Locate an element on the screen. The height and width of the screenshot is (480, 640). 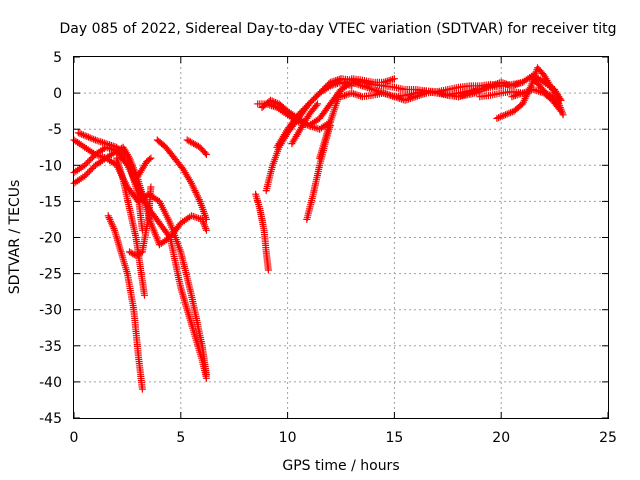
x-tick-label: 20 is located at coordinates (501, 438).